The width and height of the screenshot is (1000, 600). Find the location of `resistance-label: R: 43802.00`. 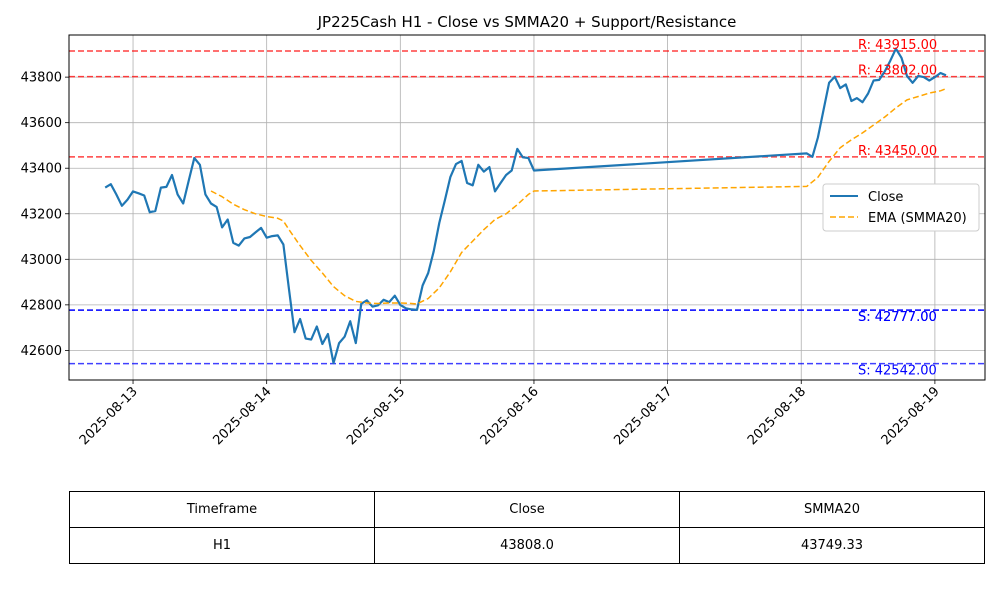

resistance-label: R: 43802.00 is located at coordinates (897, 71).